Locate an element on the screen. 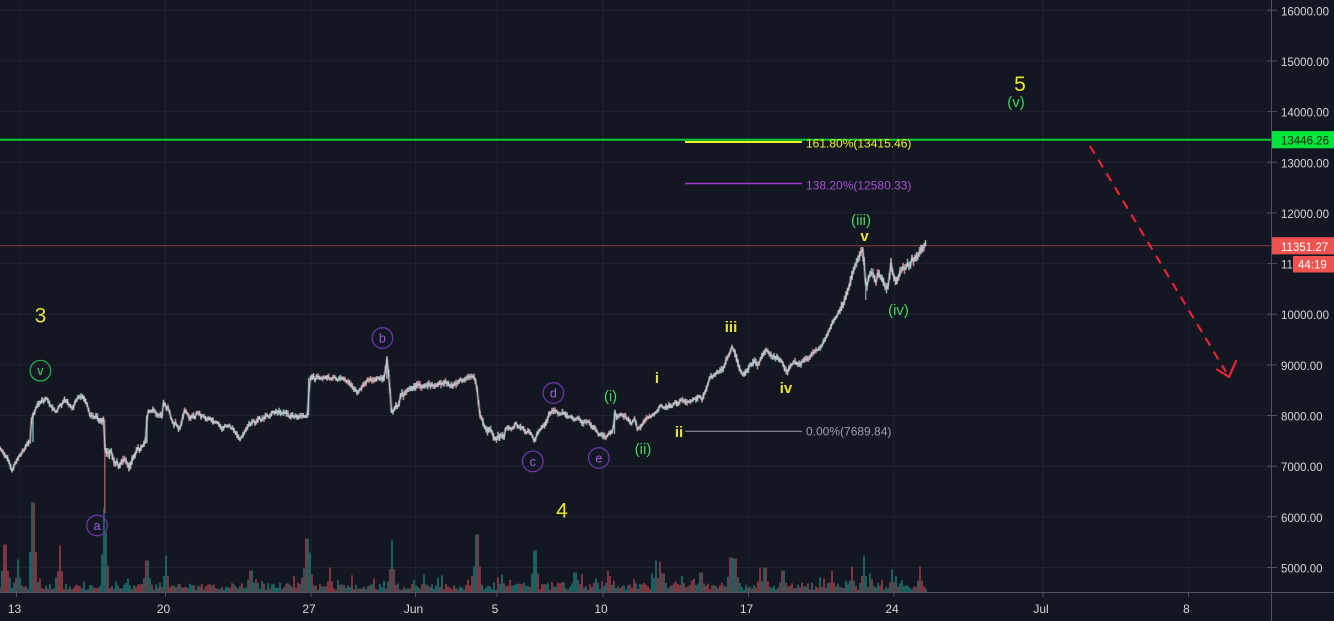 This screenshot has height=621, width=1334. svg-text: 24 is located at coordinates (892, 609).